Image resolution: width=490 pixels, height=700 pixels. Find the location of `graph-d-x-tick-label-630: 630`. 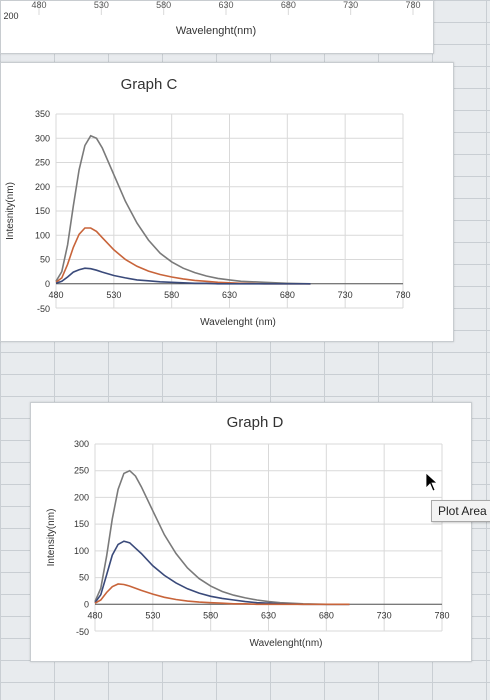

graph-d-x-tick-label-630: 630 is located at coordinates (268, 615).